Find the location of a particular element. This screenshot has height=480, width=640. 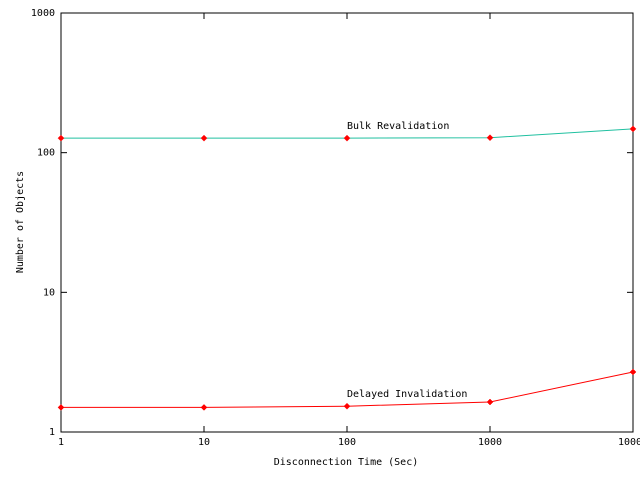

series-label: Bulk Revalidation is located at coordinates (398, 126).